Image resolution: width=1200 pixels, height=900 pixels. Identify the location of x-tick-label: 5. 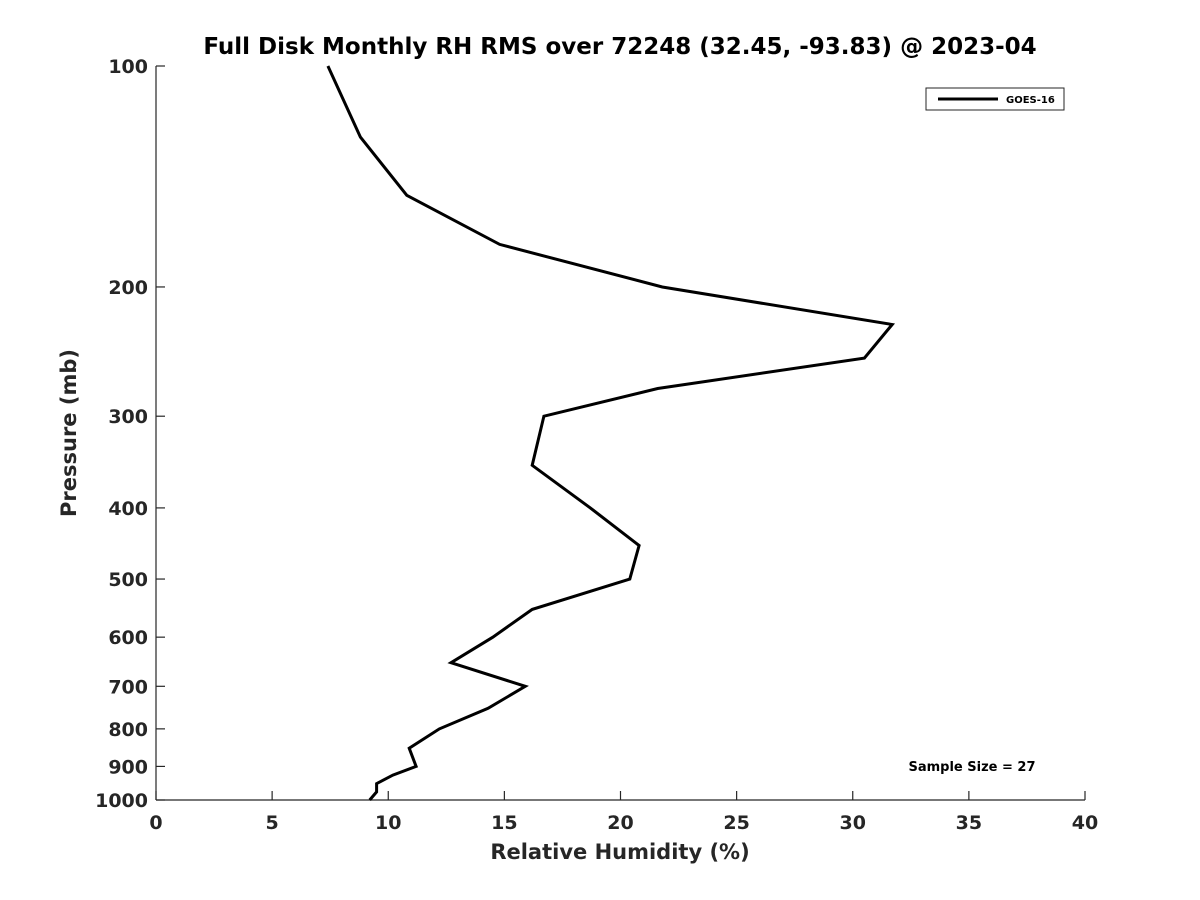
(272, 823).